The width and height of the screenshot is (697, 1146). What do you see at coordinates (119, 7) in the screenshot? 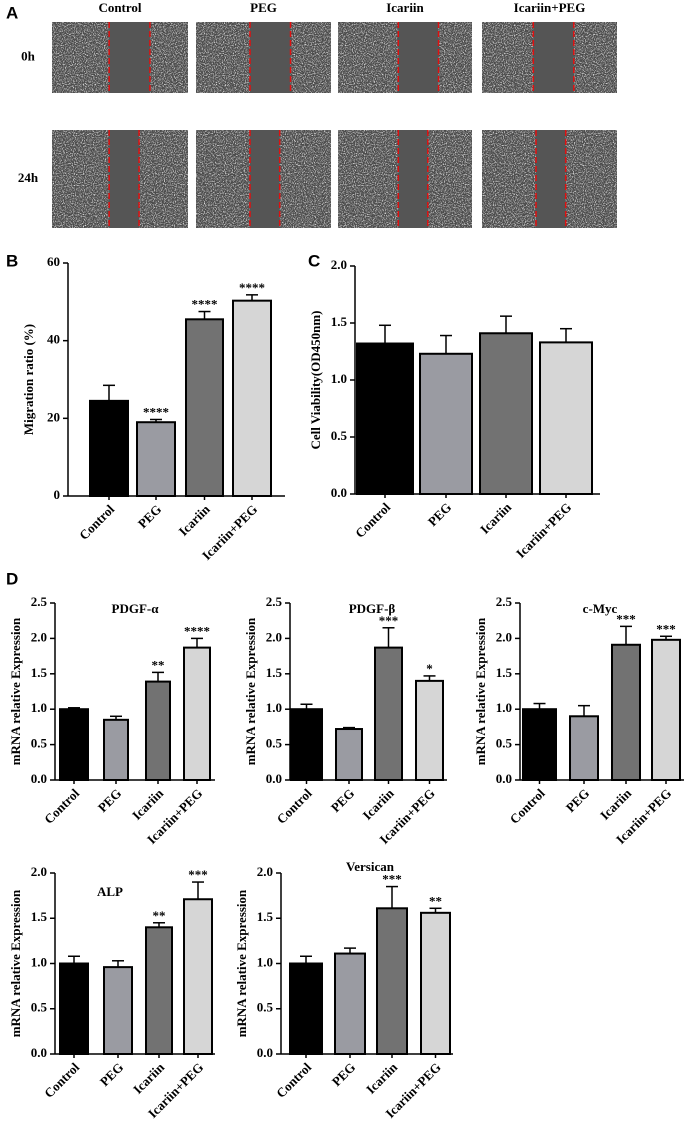
I see `column-label: Control` at bounding box center [119, 7].